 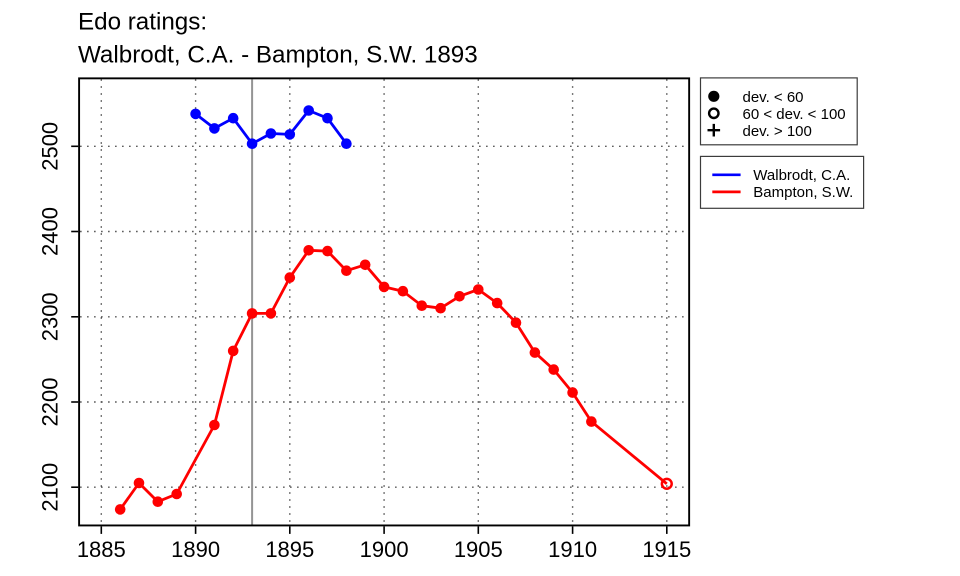 What do you see at coordinates (803, 192) in the screenshot?
I see `svg-text: Bampton, S.W.` at bounding box center [803, 192].